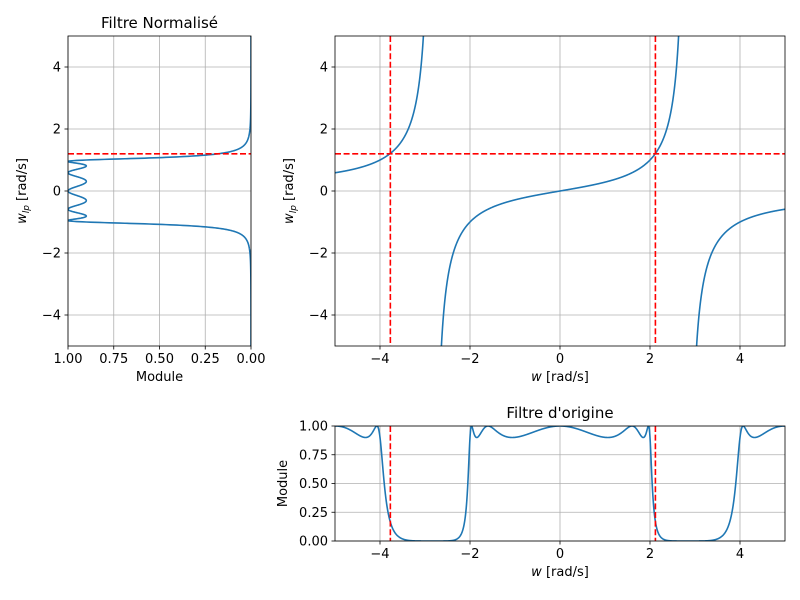 The width and height of the screenshot is (800, 600). I want to click on y-tick-label: 0.25, so click(313, 513).